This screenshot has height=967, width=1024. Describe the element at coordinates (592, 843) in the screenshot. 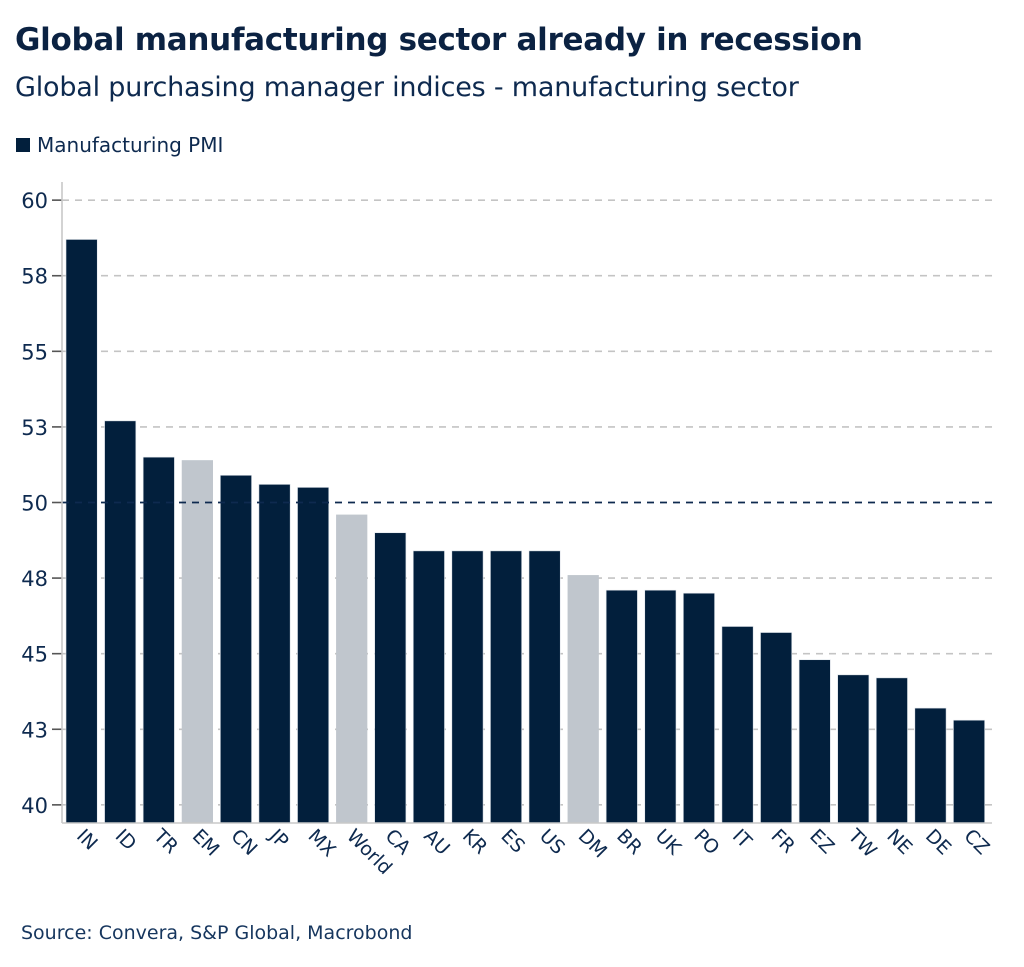

I see `x-tick-label: DM` at that location.